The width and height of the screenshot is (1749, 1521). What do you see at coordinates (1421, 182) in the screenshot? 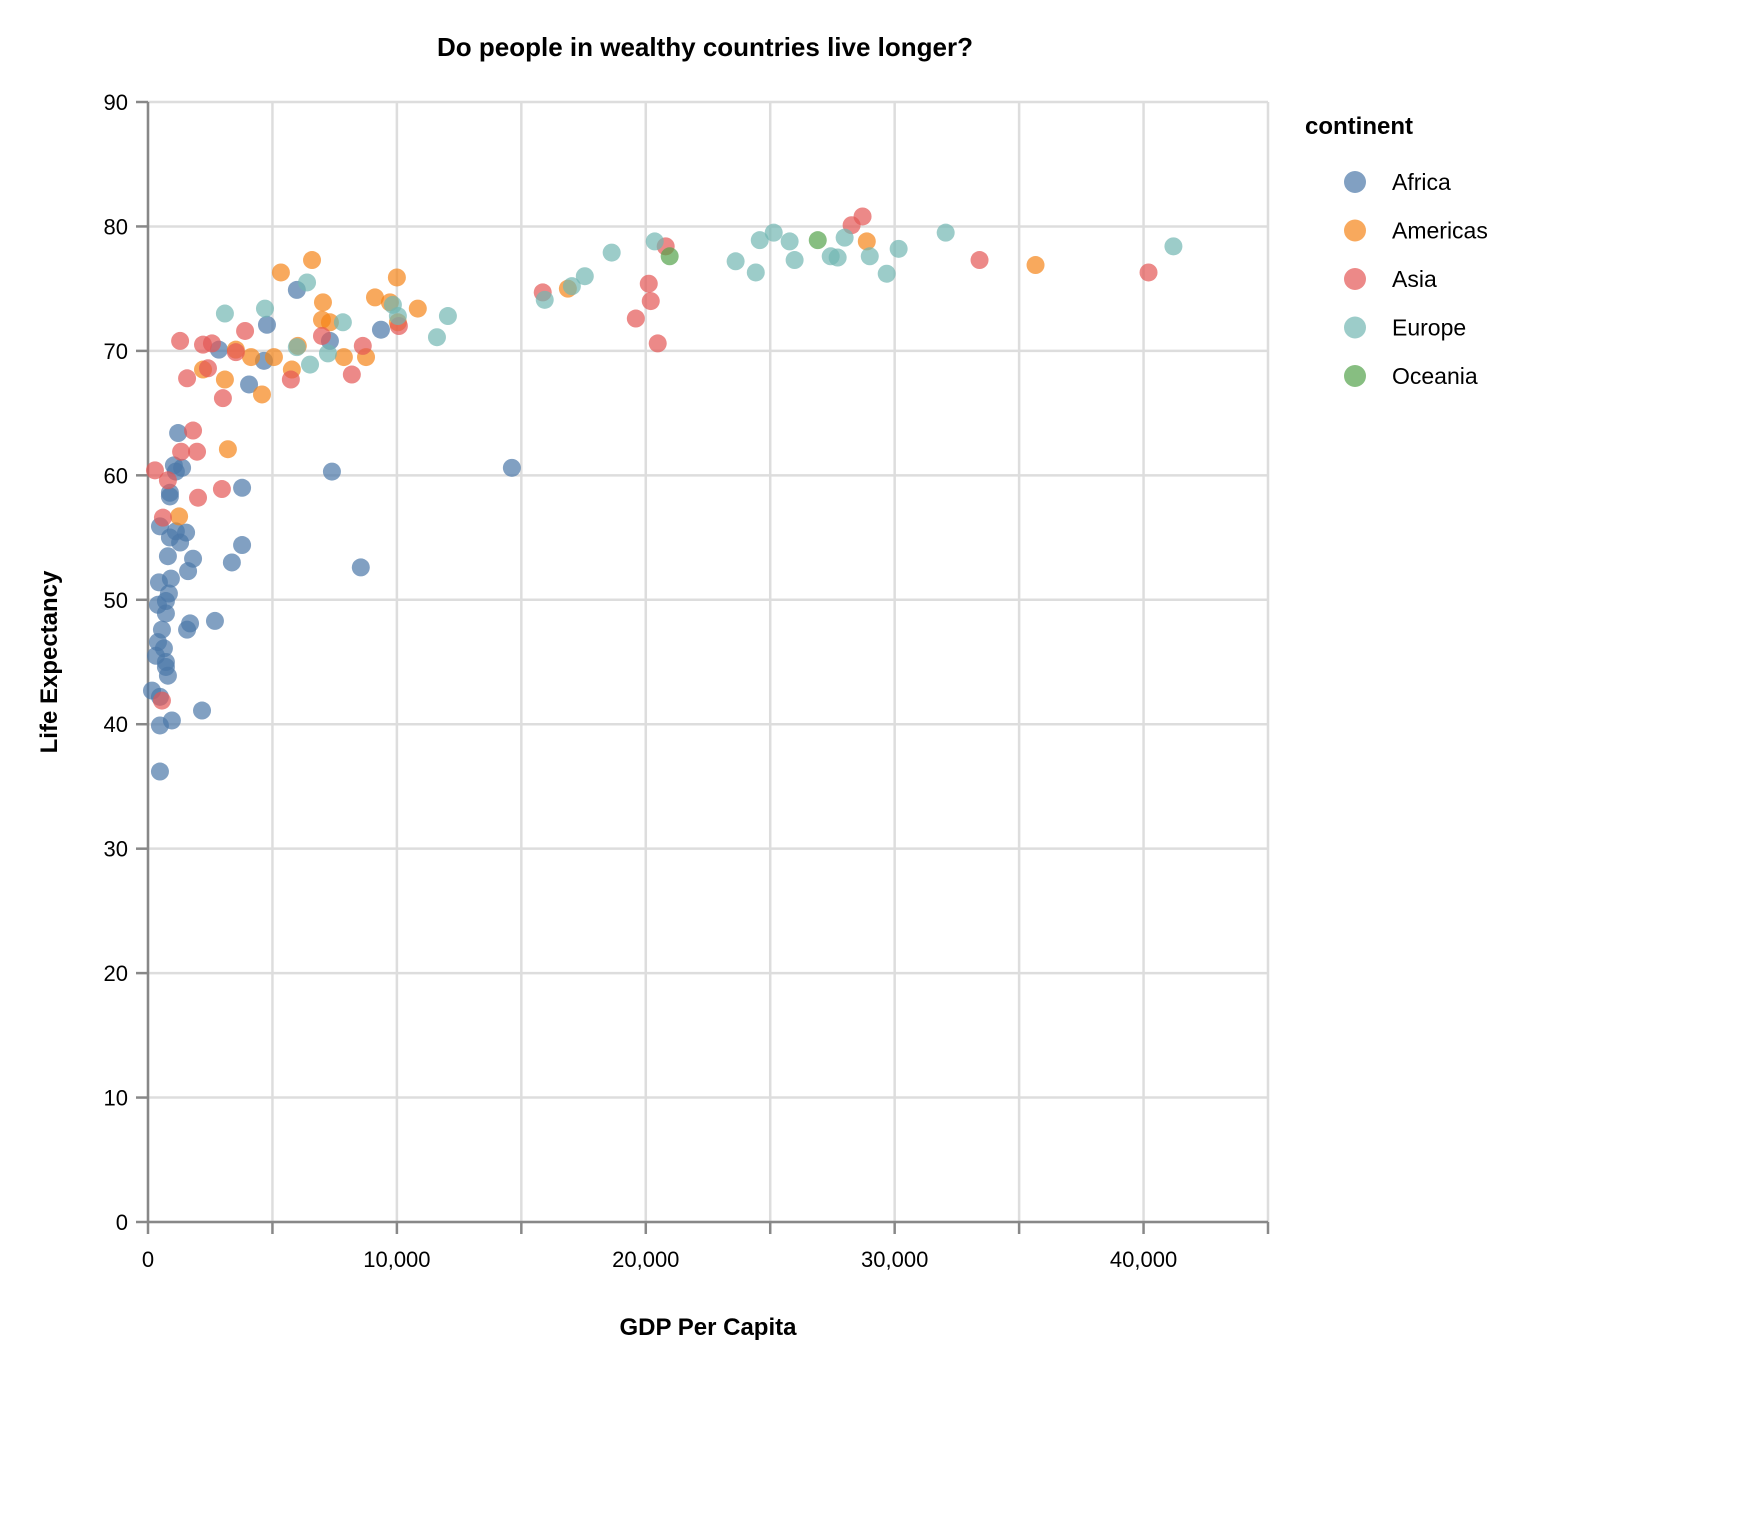
I see `legend-label: Africa` at bounding box center [1421, 182].